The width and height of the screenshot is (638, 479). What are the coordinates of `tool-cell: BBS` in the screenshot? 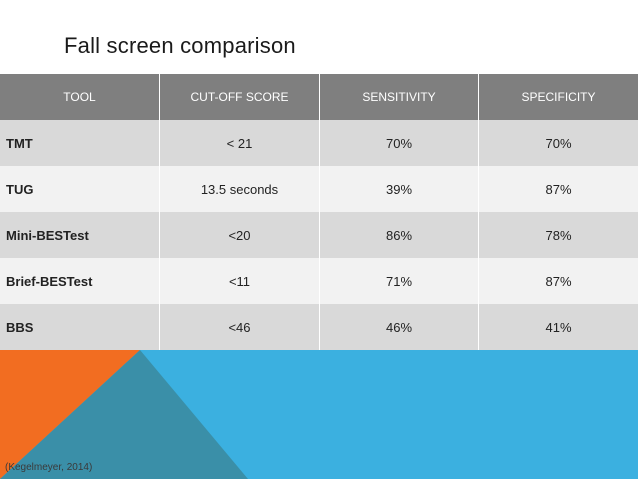 It's located at (80, 327).